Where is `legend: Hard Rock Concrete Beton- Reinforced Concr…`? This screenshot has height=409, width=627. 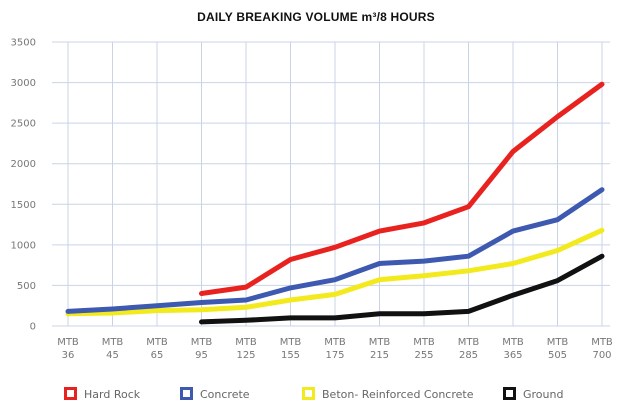
legend: Hard Rock Concrete Beton- Reinforced Concr… is located at coordinates (313, 394).